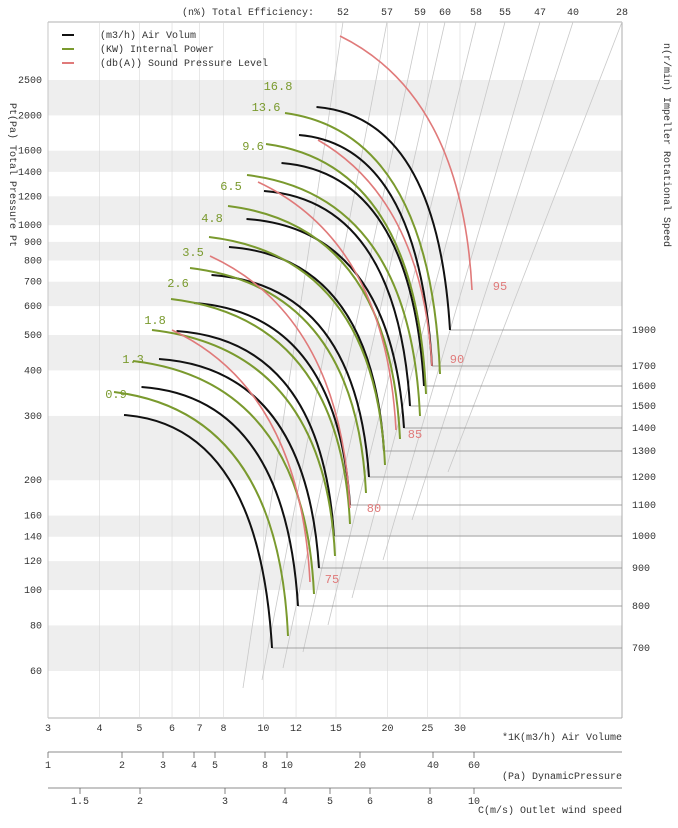 This screenshot has width=678, height=828. Describe the element at coordinates (387, 13) in the screenshot. I see `efficiency-label: 57` at that location.